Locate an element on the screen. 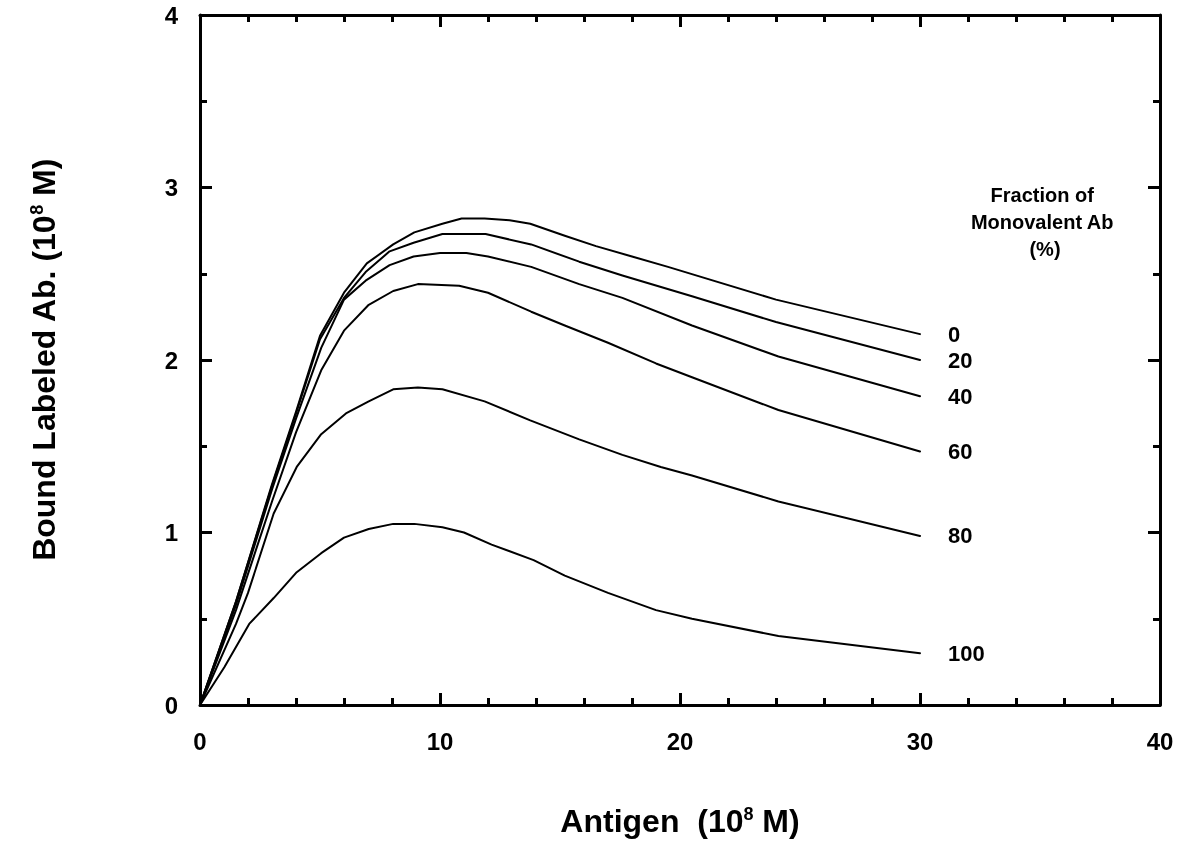 The width and height of the screenshot is (1187, 863). y-tick-label: 4 is located at coordinates (171, 15).